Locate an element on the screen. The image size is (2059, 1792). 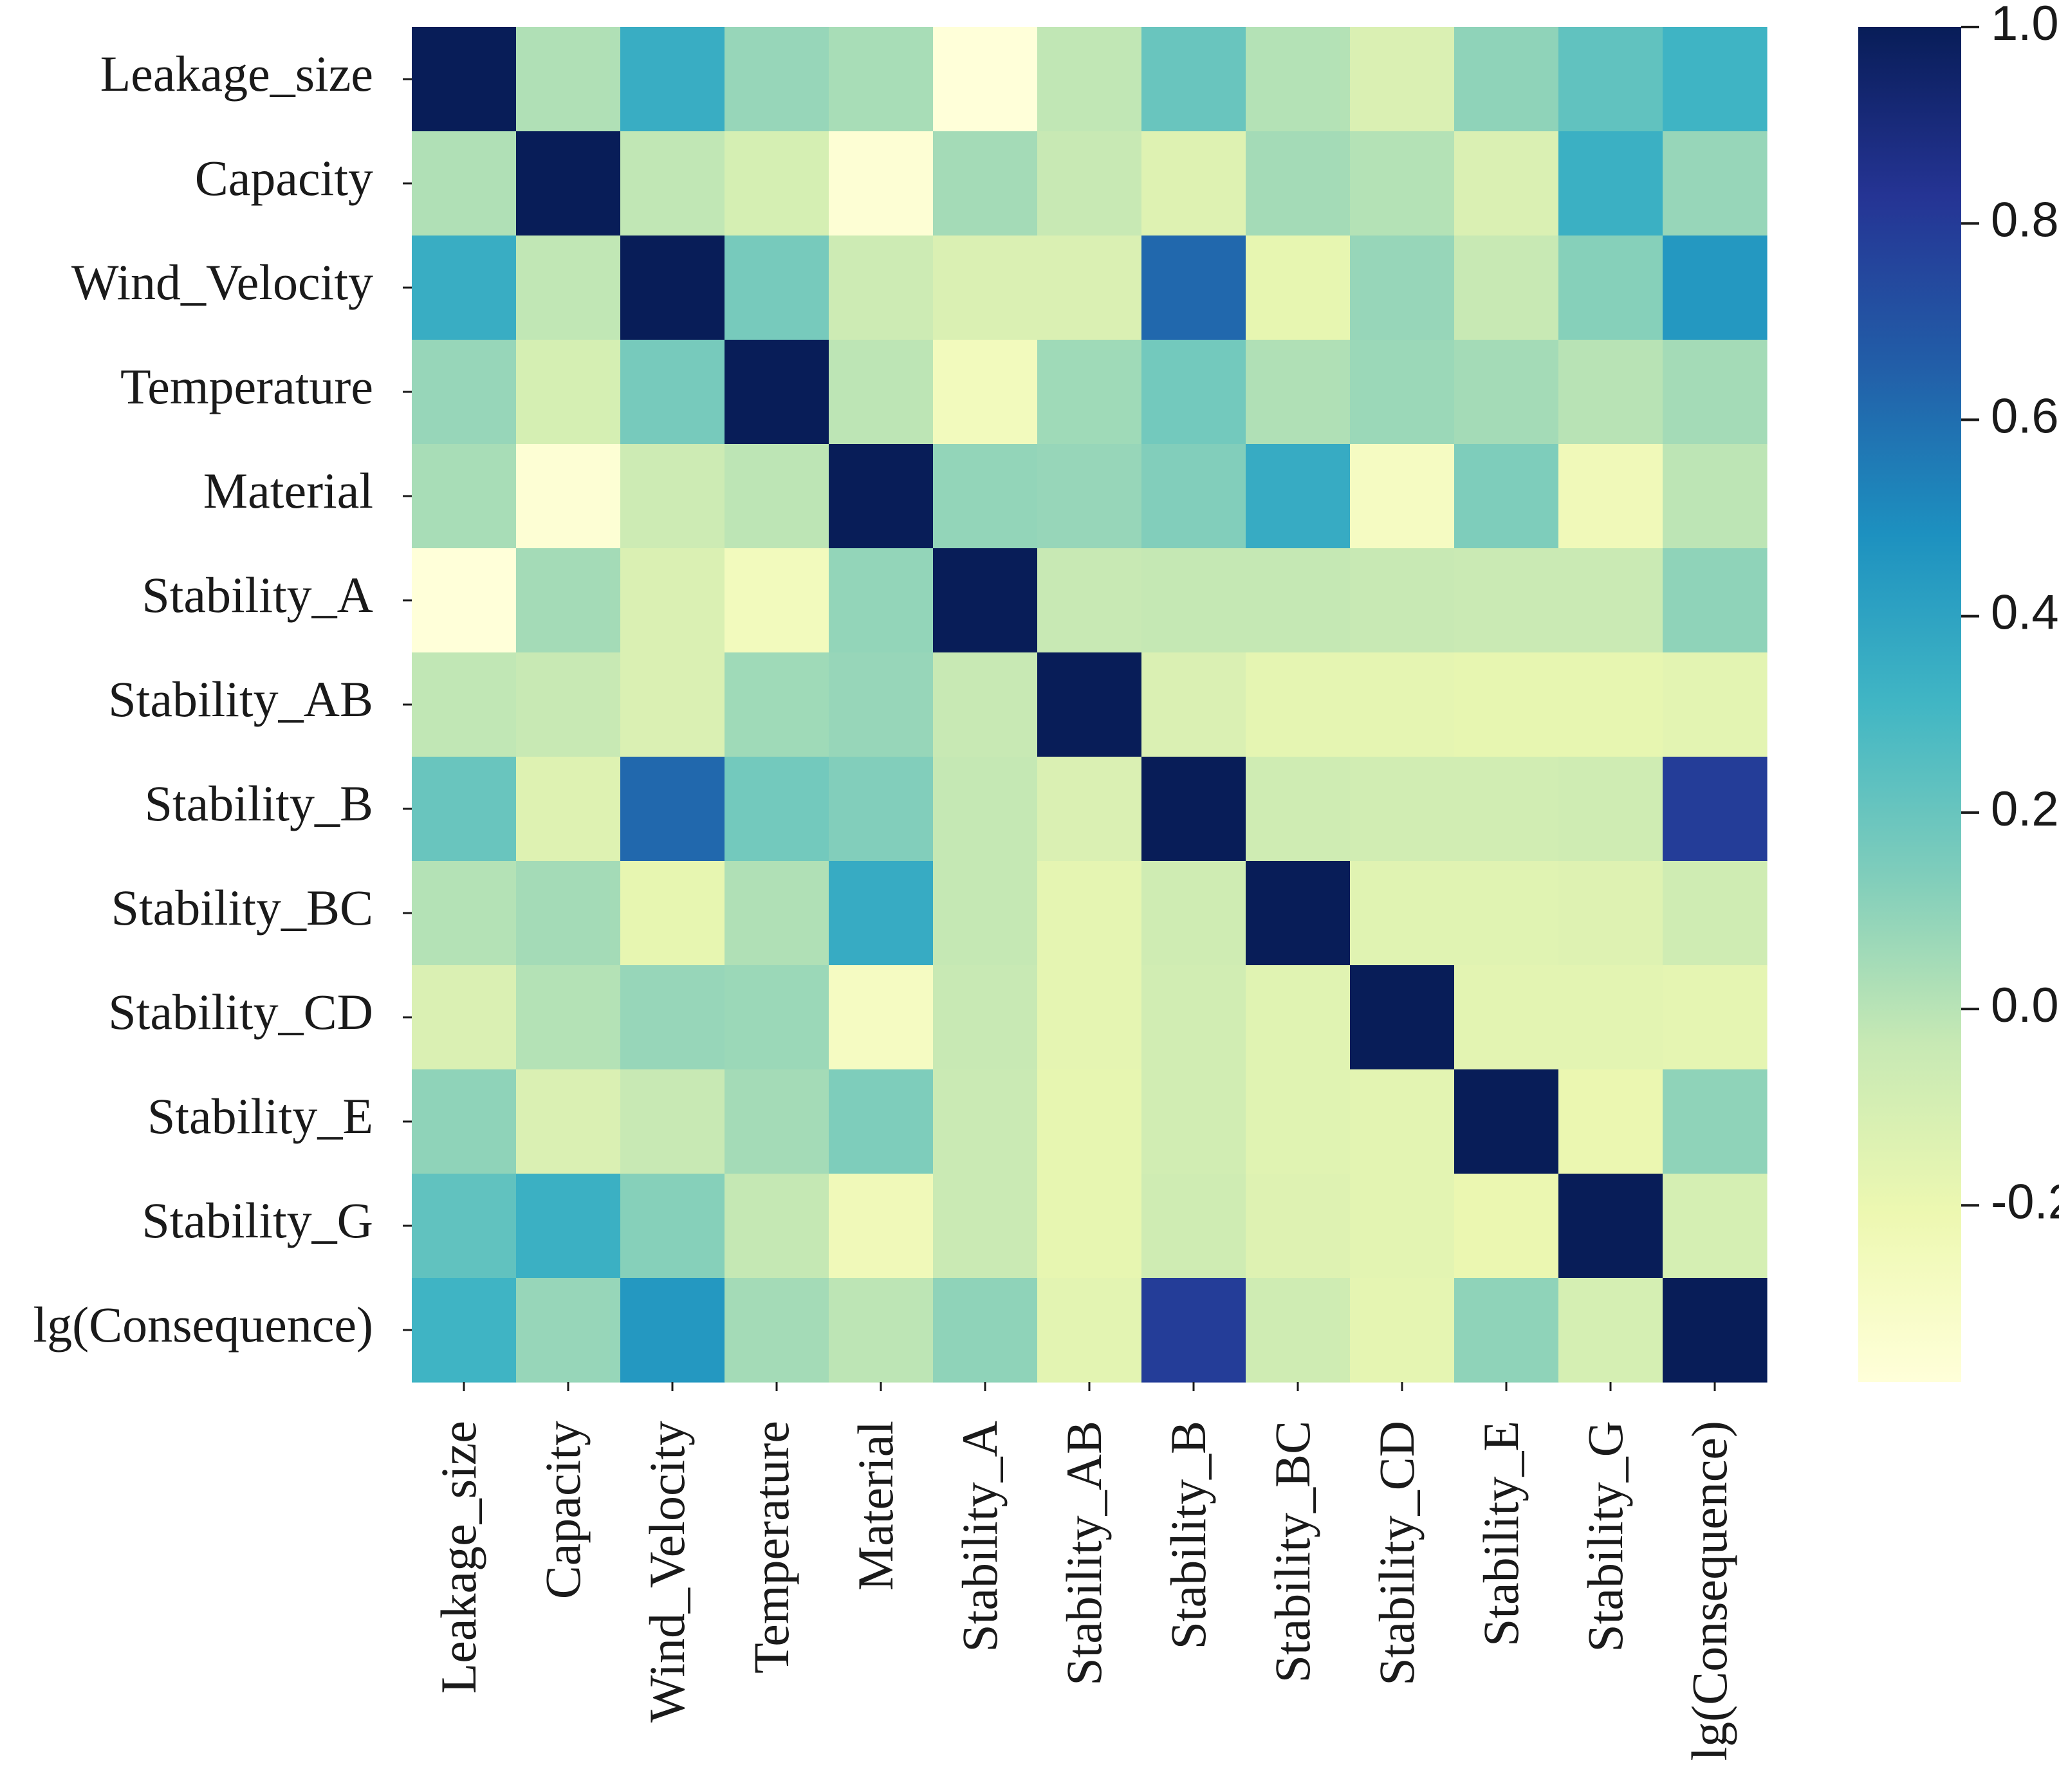
row-label-9: Stability_CD is located at coordinates (241, 1012).